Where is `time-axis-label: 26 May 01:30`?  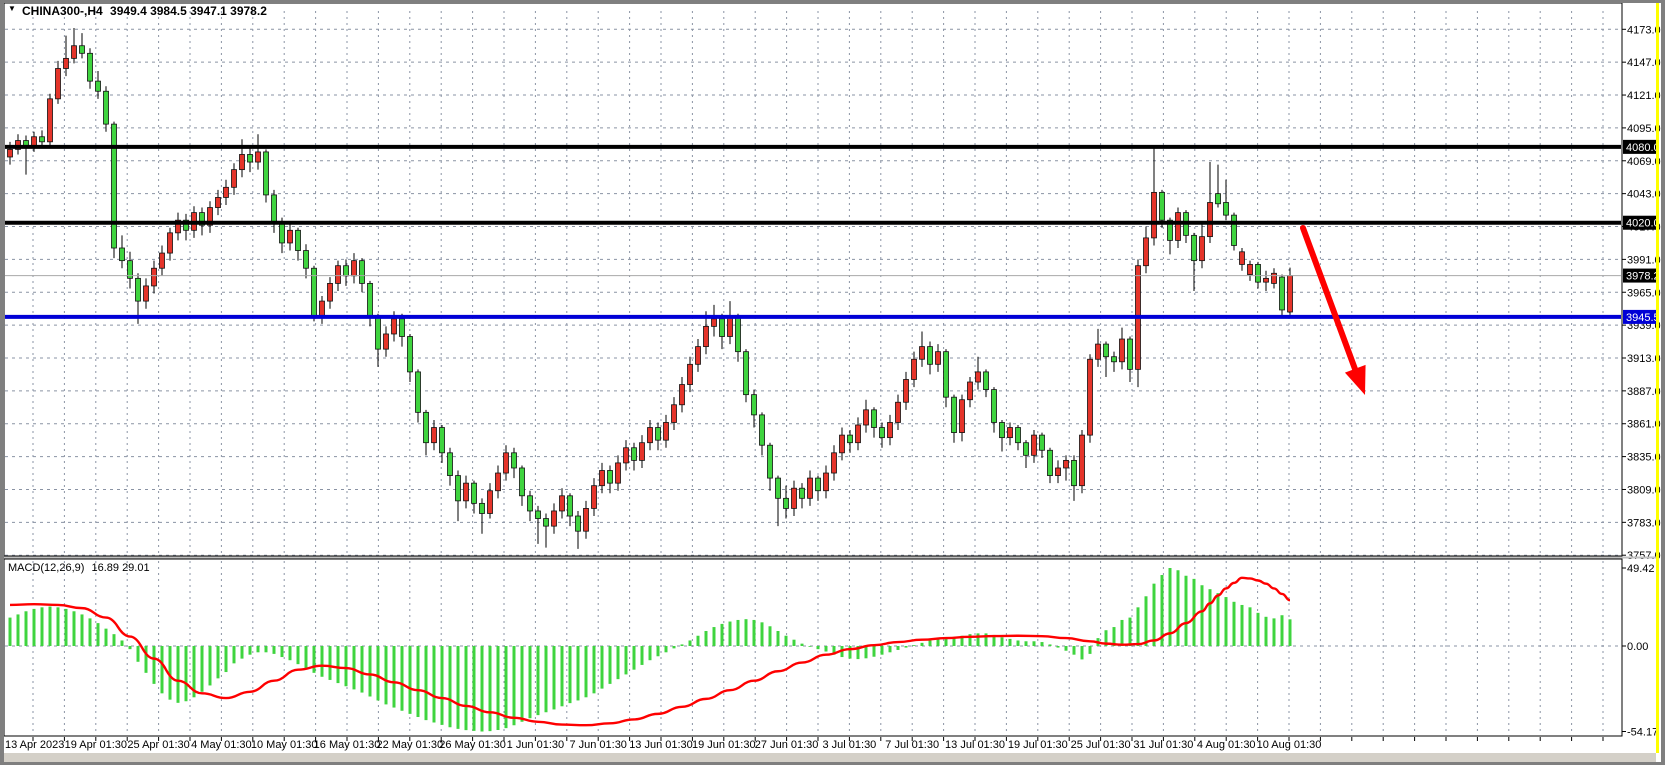 time-axis-label: 26 May 01:30 is located at coordinates (472, 745).